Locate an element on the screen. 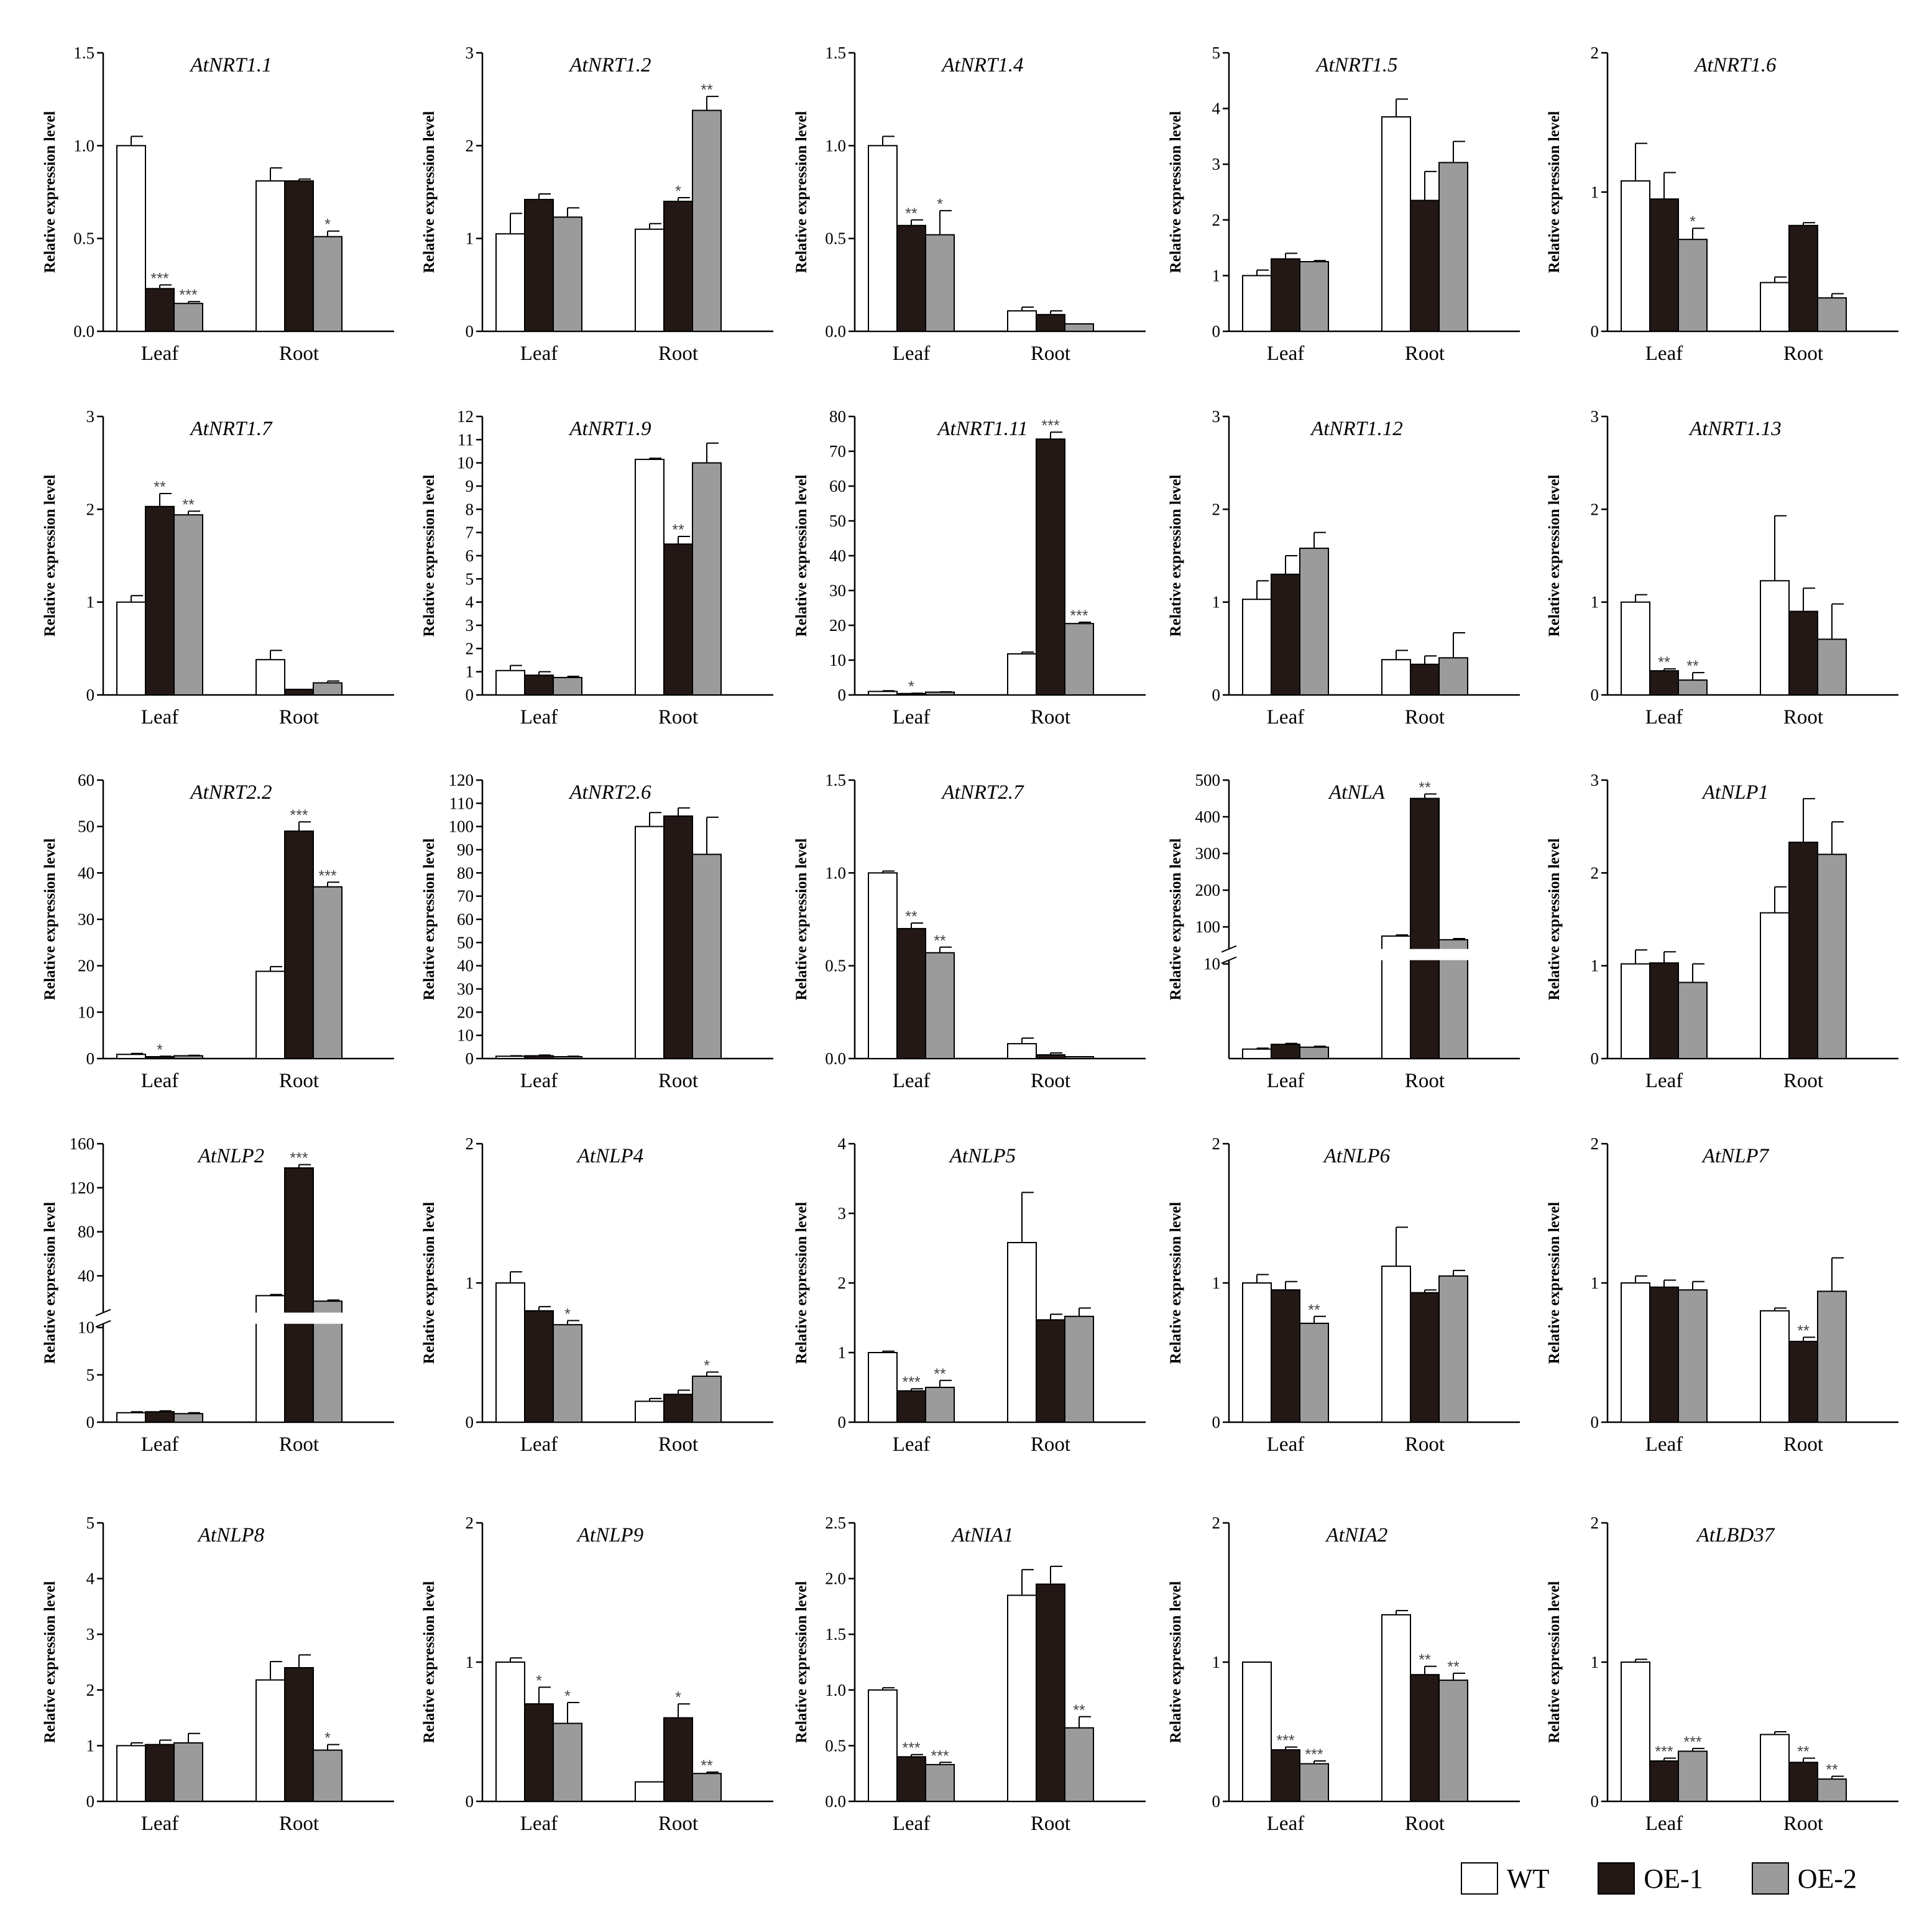 The height and width of the screenshot is (1912, 1932). chart-title: AtNRT1.2 is located at coordinates (609, 65).